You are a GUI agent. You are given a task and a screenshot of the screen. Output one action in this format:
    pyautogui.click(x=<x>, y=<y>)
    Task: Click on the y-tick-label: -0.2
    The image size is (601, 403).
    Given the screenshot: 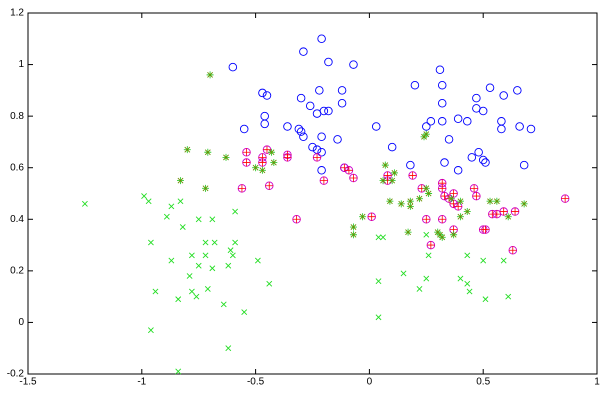 What is the action you would take?
    pyautogui.click(x=16, y=374)
    